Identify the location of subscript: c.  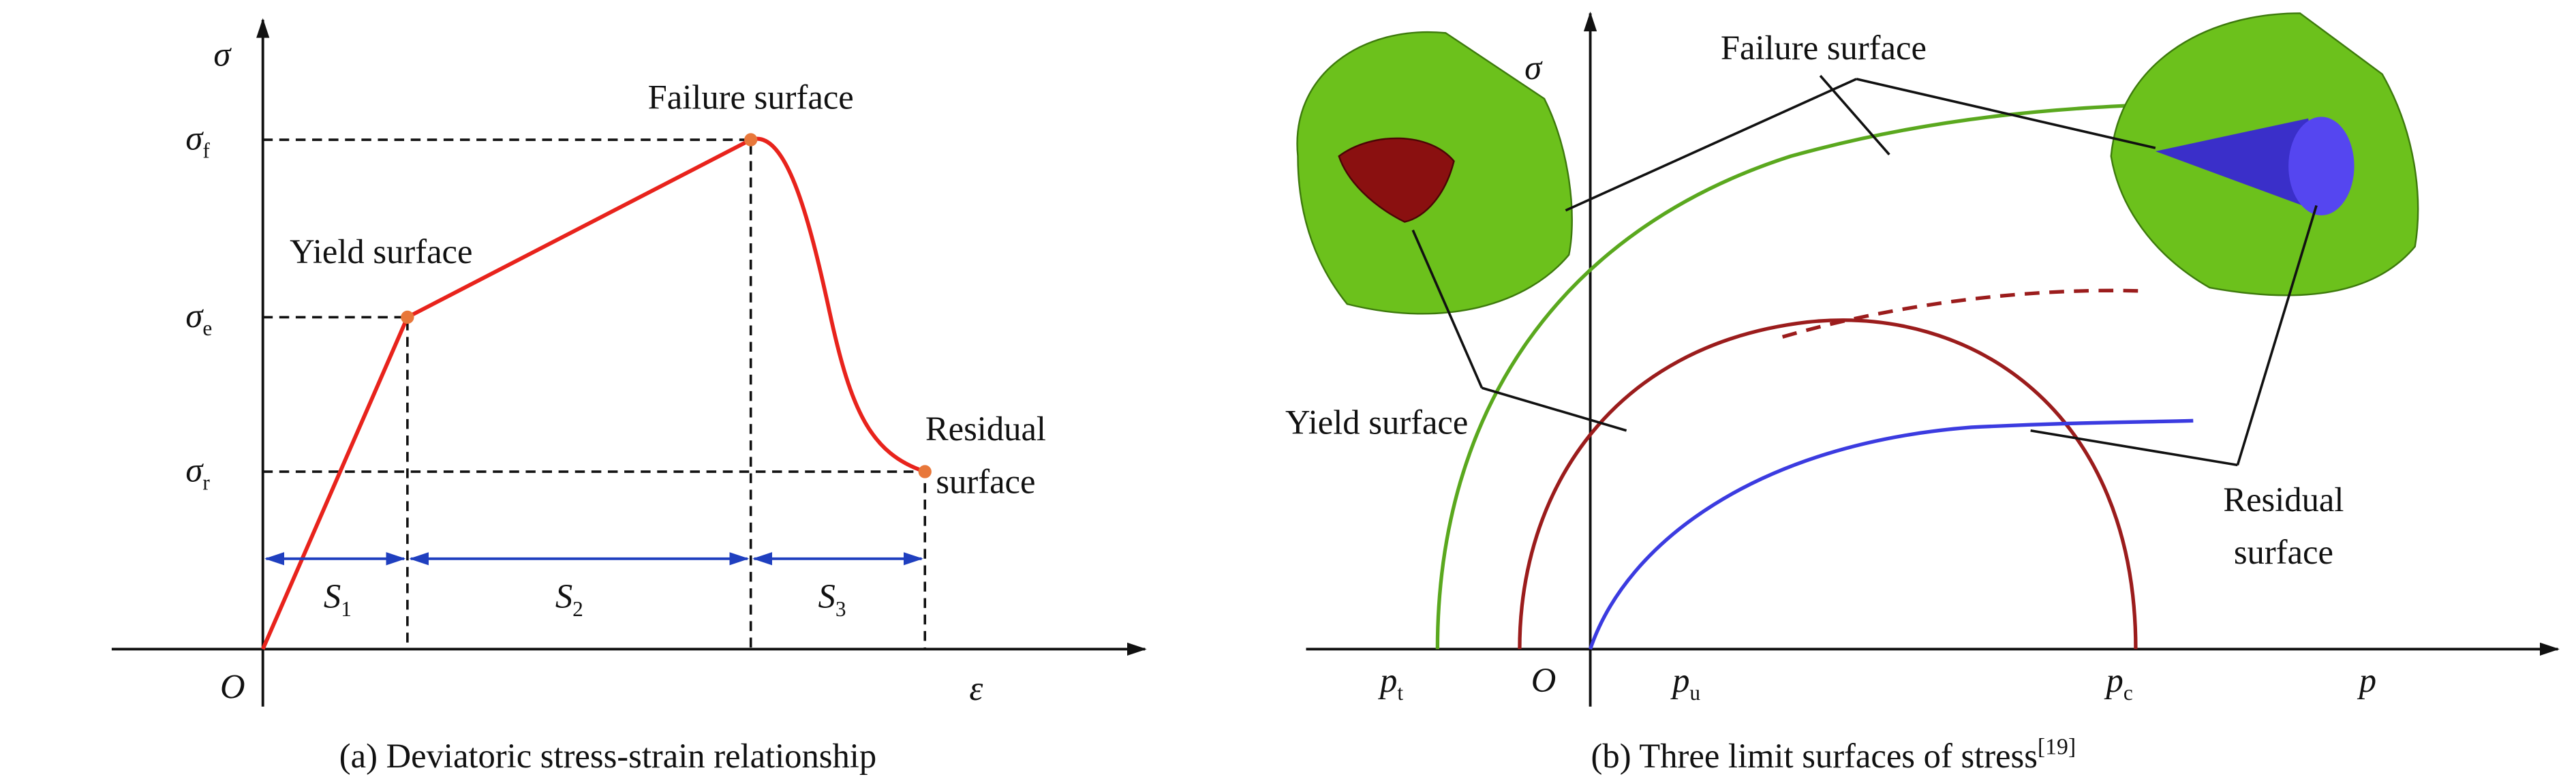
(2128, 693).